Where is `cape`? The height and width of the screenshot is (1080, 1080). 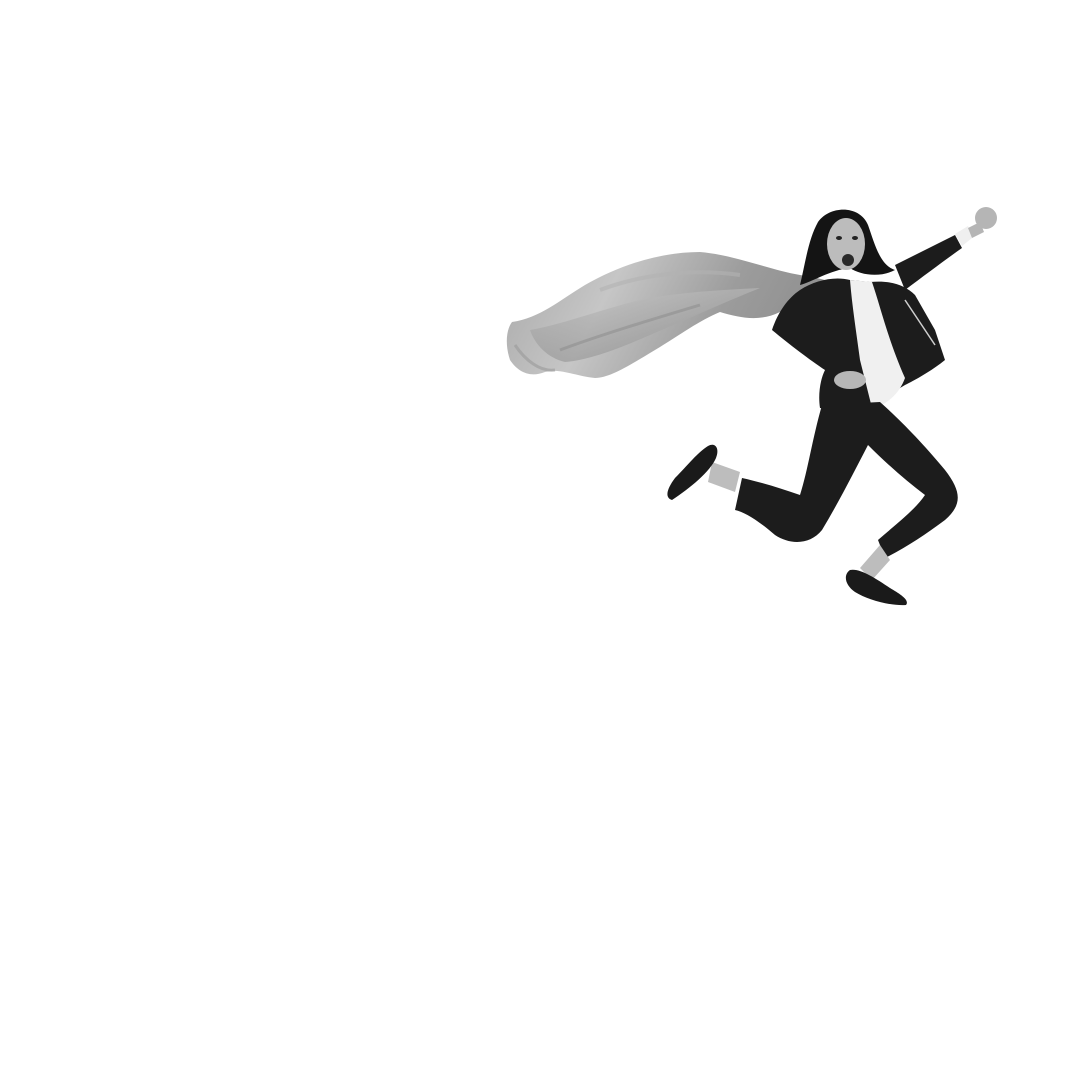
cape is located at coordinates (675, 315).